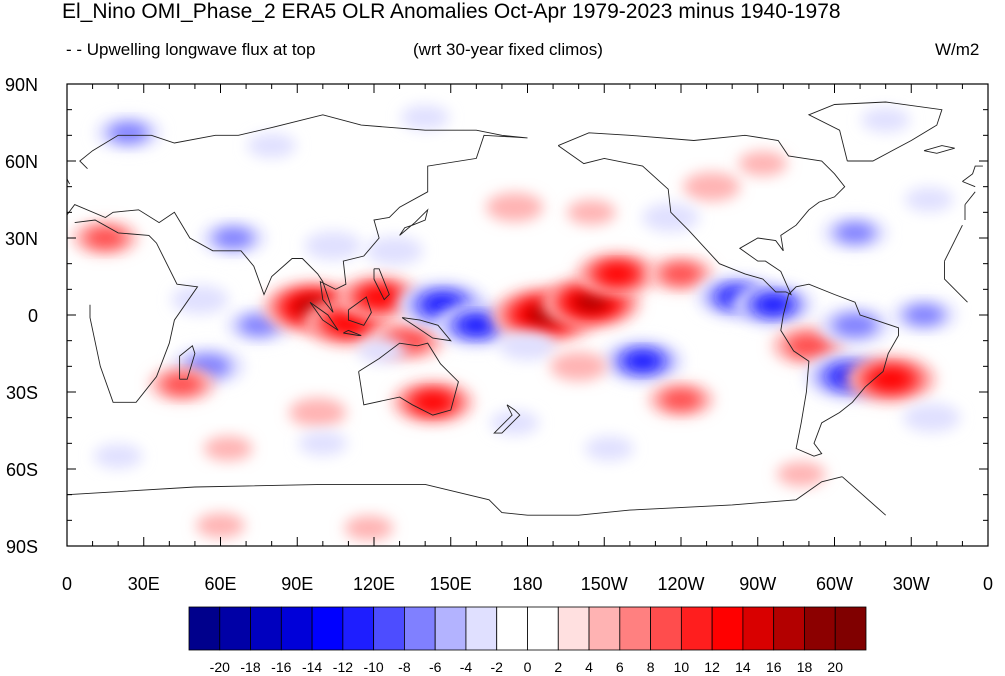  What do you see at coordinates (835, 667) in the screenshot?
I see `colorbar-label: 20` at bounding box center [835, 667].